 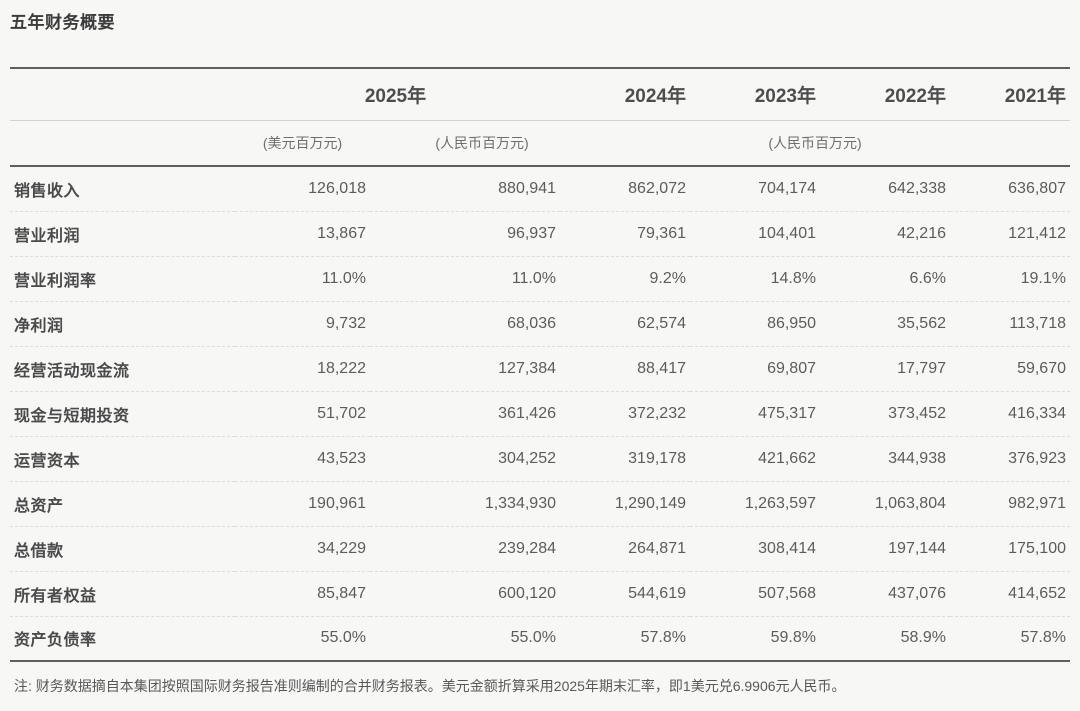 What do you see at coordinates (302, 233) in the screenshot?
I see `cell-2025-usd: 13,867` at bounding box center [302, 233].